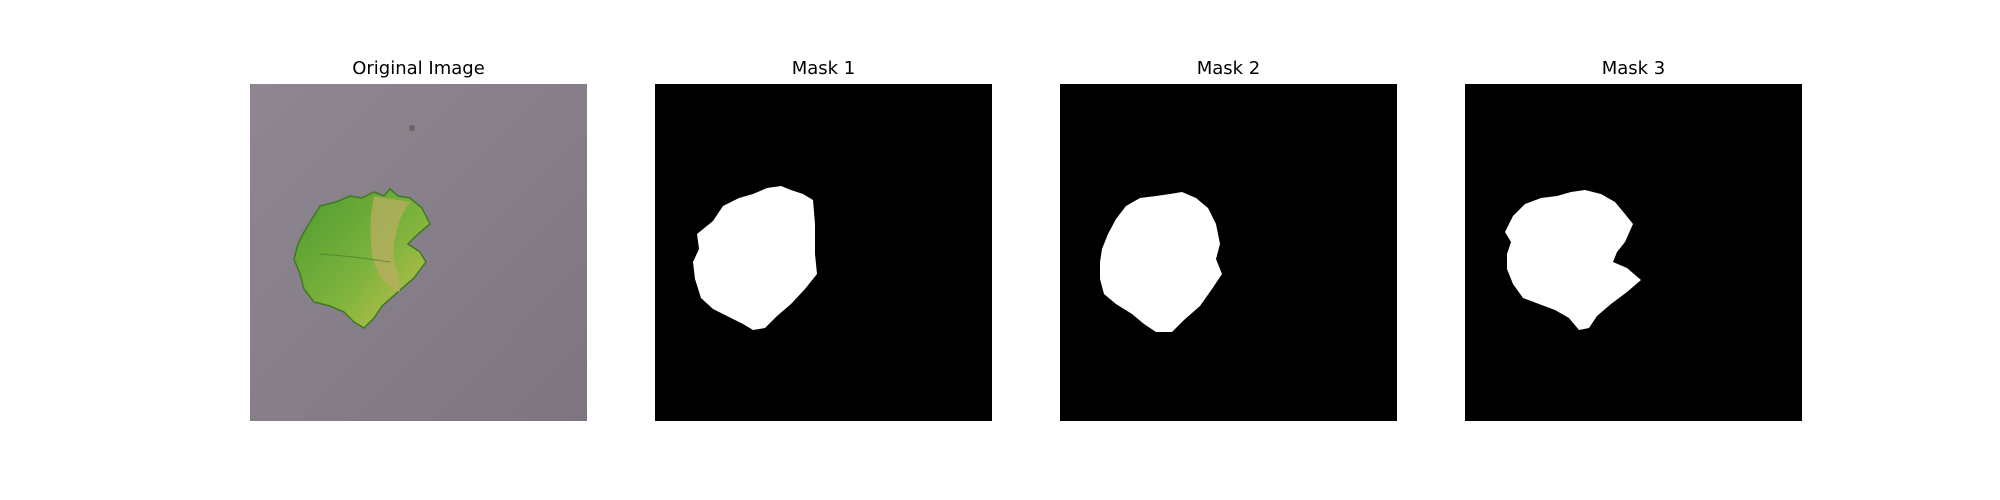 This screenshot has width=2000, height=500. I want to click on mask-2-foreground, so click(1161, 262).